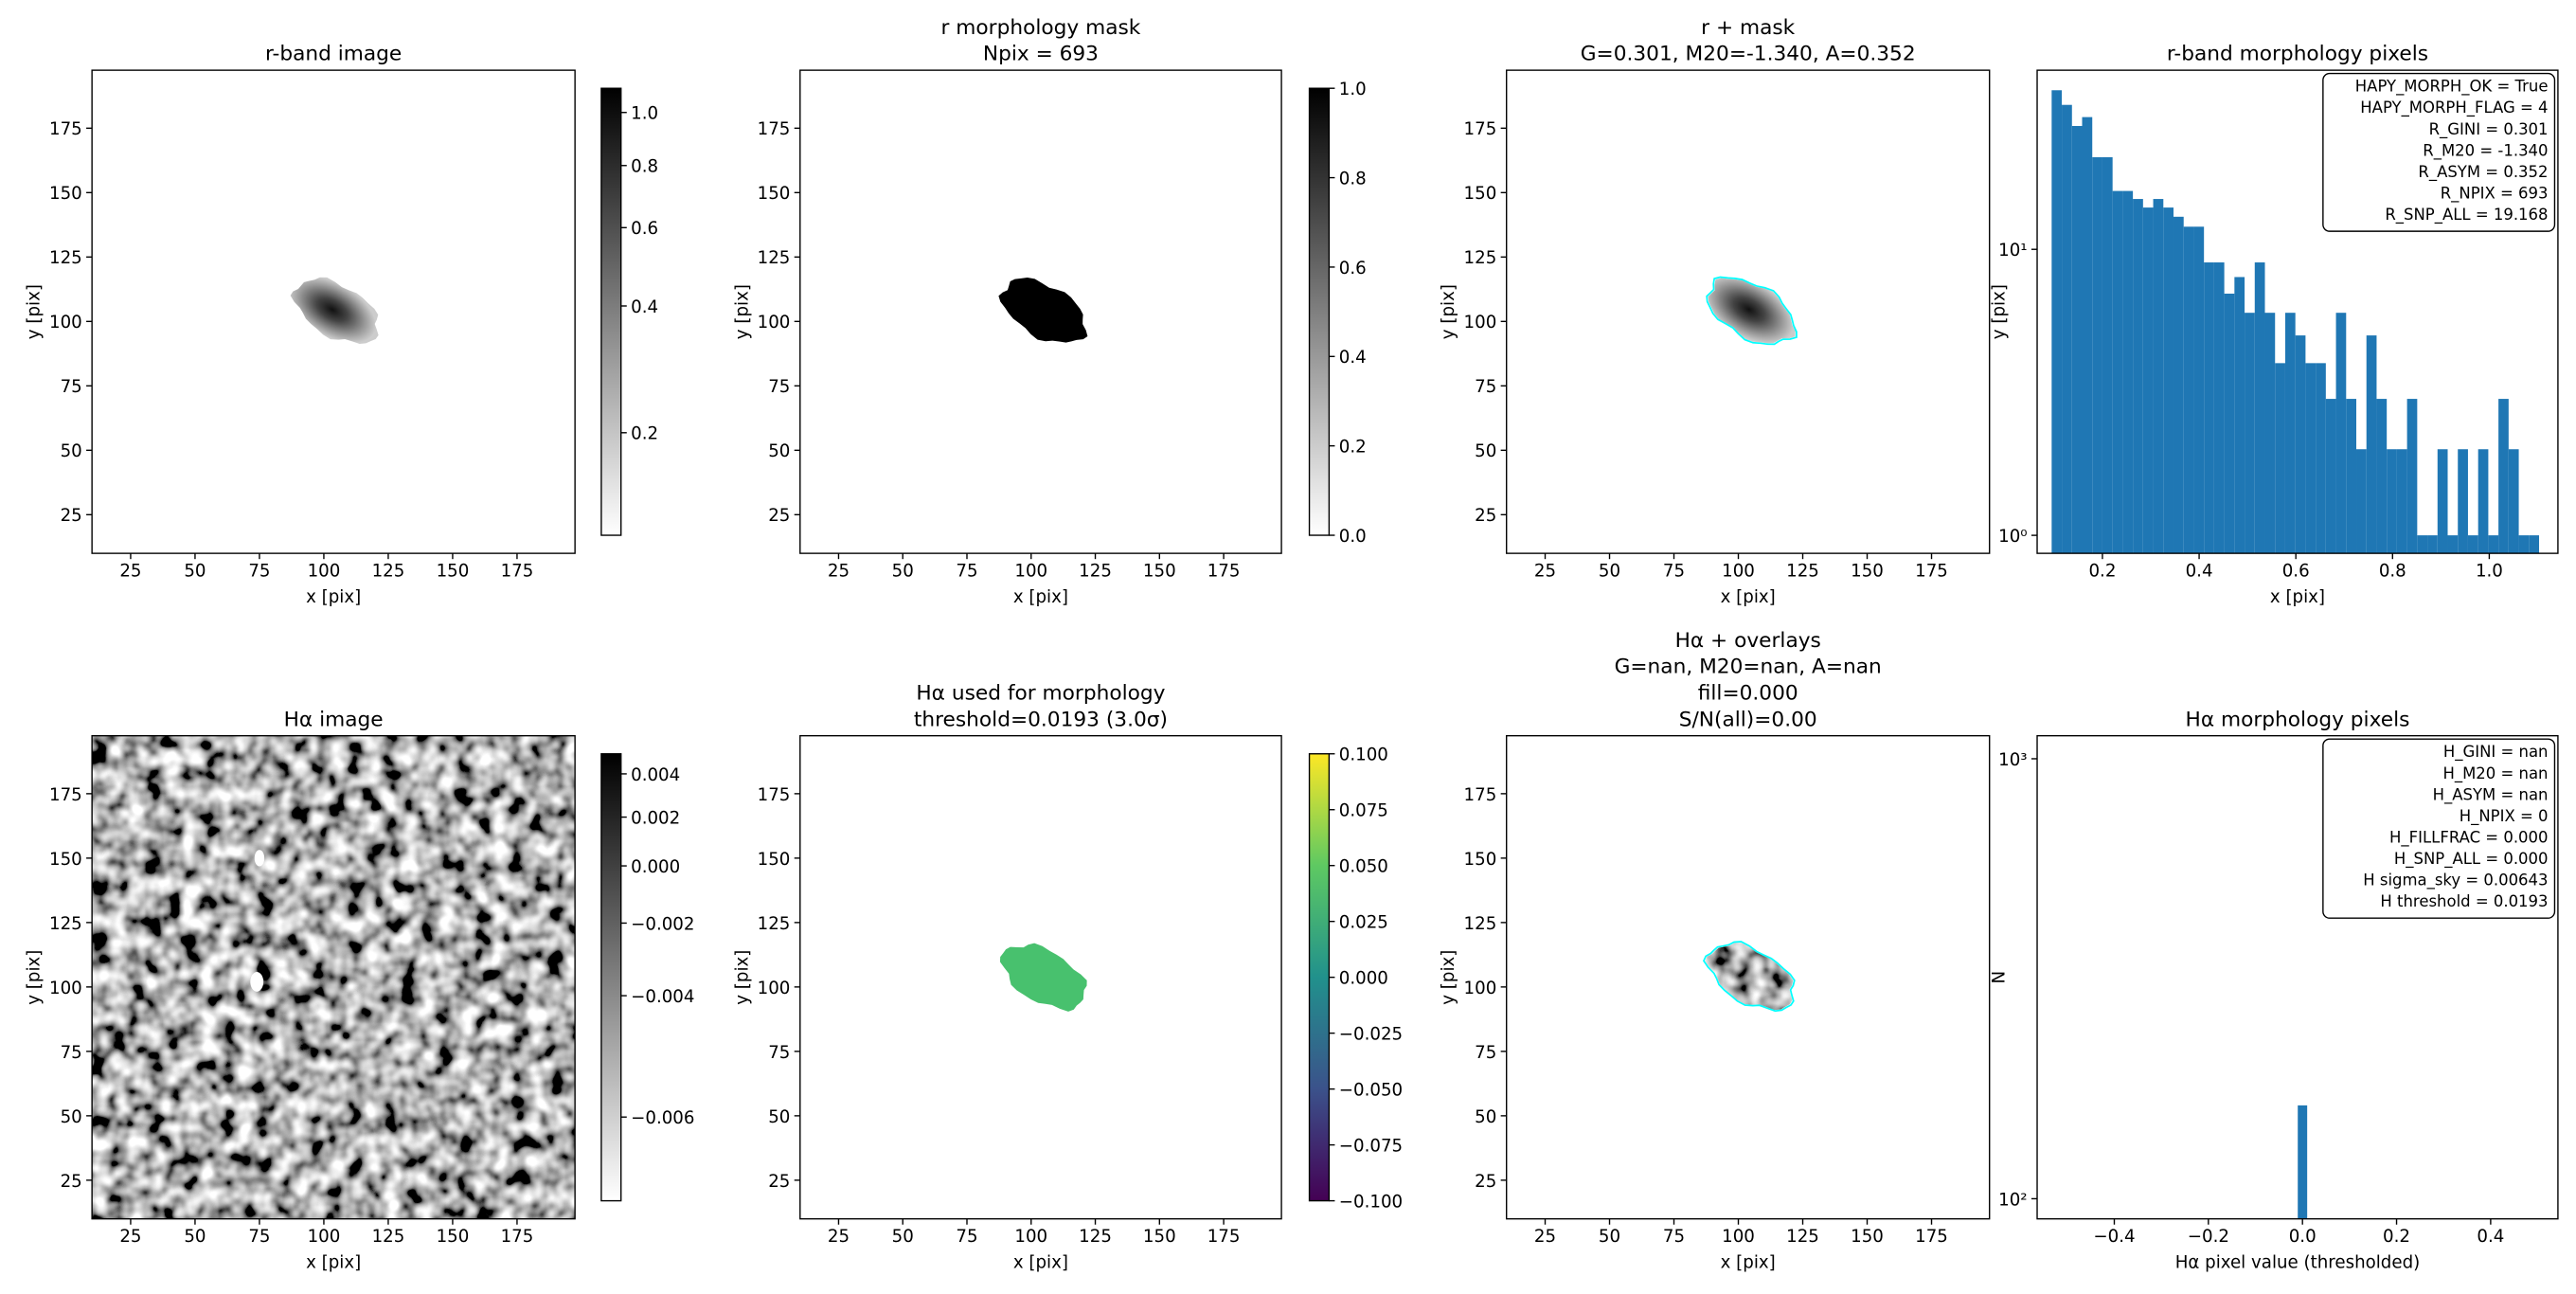 The height and width of the screenshot is (1294, 2576). I want to click on colorbar, so click(1319, 311).